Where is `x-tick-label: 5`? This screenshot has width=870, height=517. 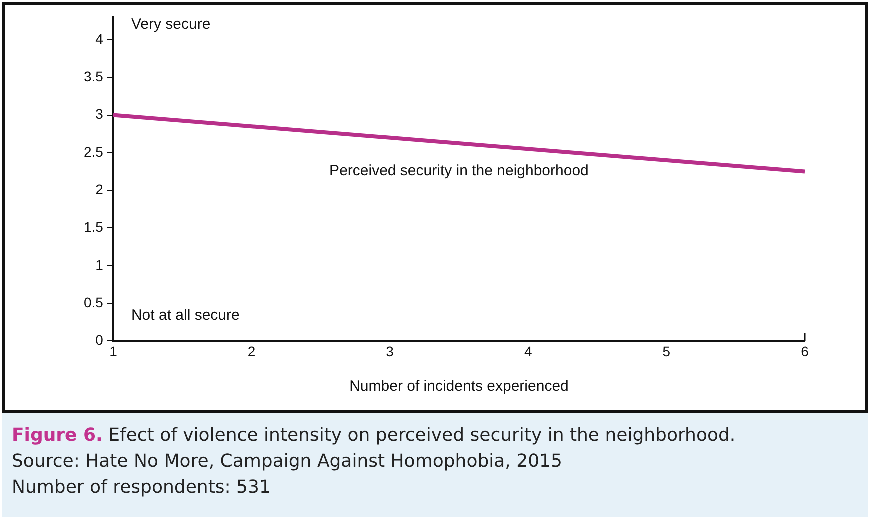 x-tick-label: 5 is located at coordinates (666, 351).